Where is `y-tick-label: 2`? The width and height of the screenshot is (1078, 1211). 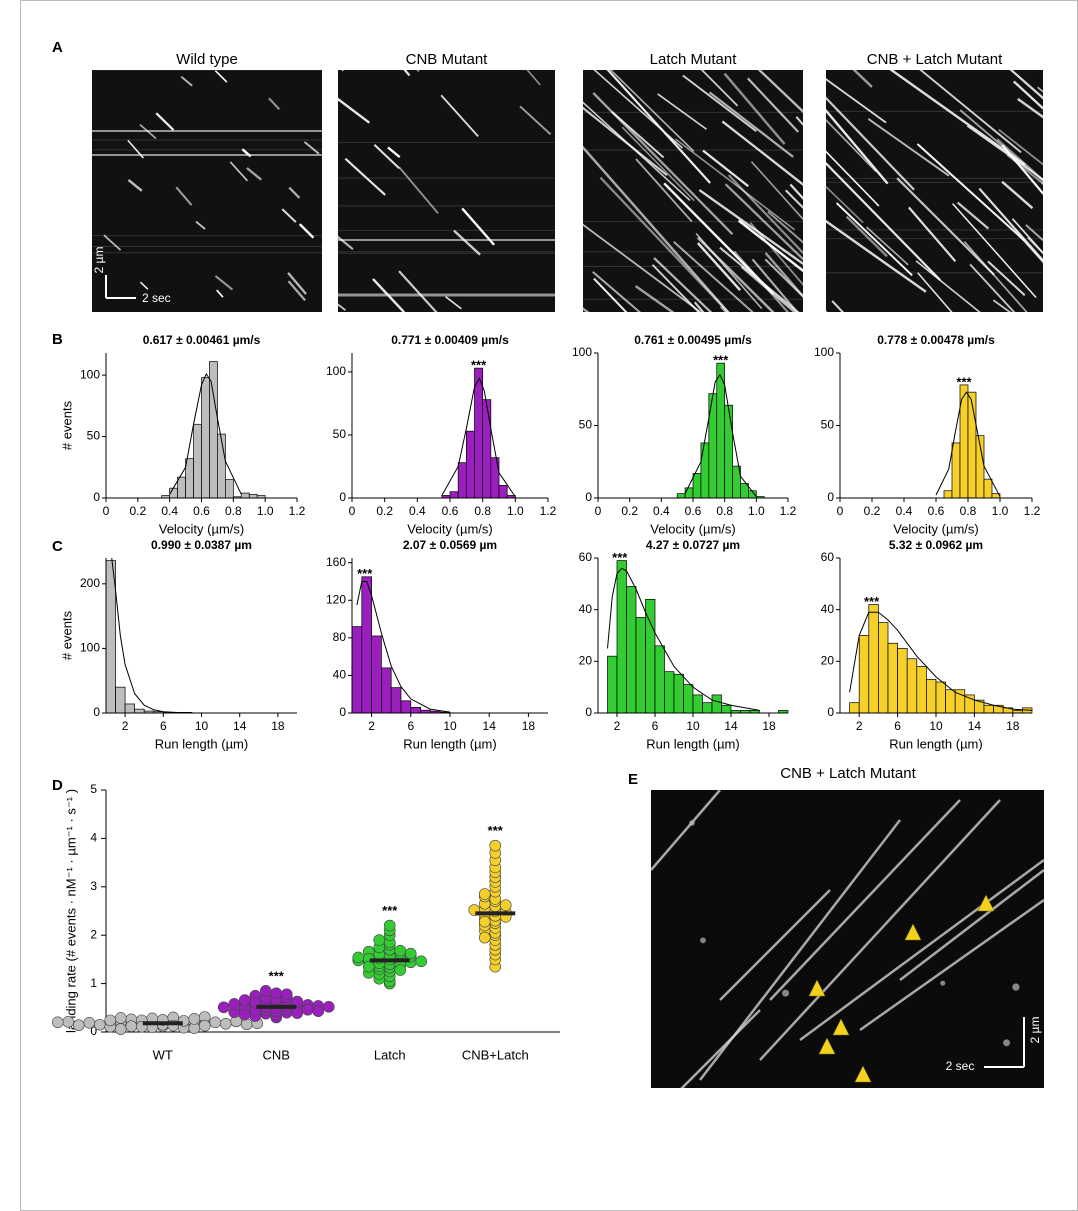
y-tick-label: 2 is located at coordinates (93, 934).